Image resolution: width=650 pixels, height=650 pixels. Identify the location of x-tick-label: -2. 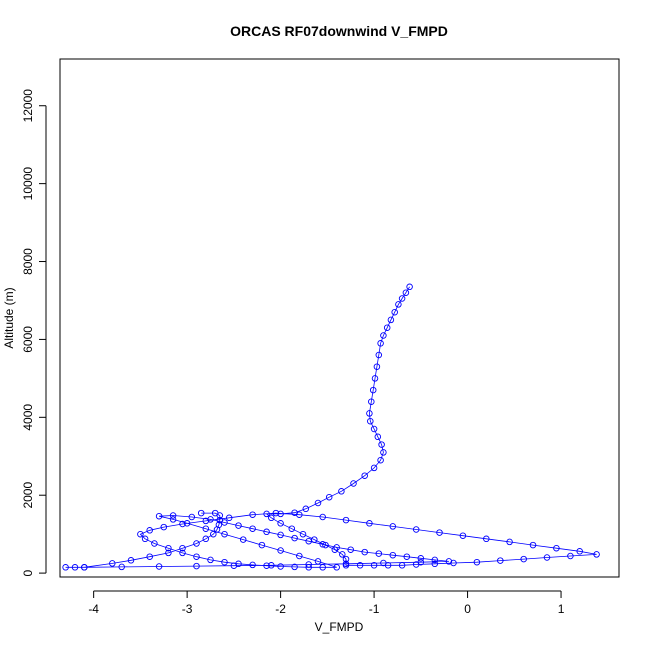
(280, 609).